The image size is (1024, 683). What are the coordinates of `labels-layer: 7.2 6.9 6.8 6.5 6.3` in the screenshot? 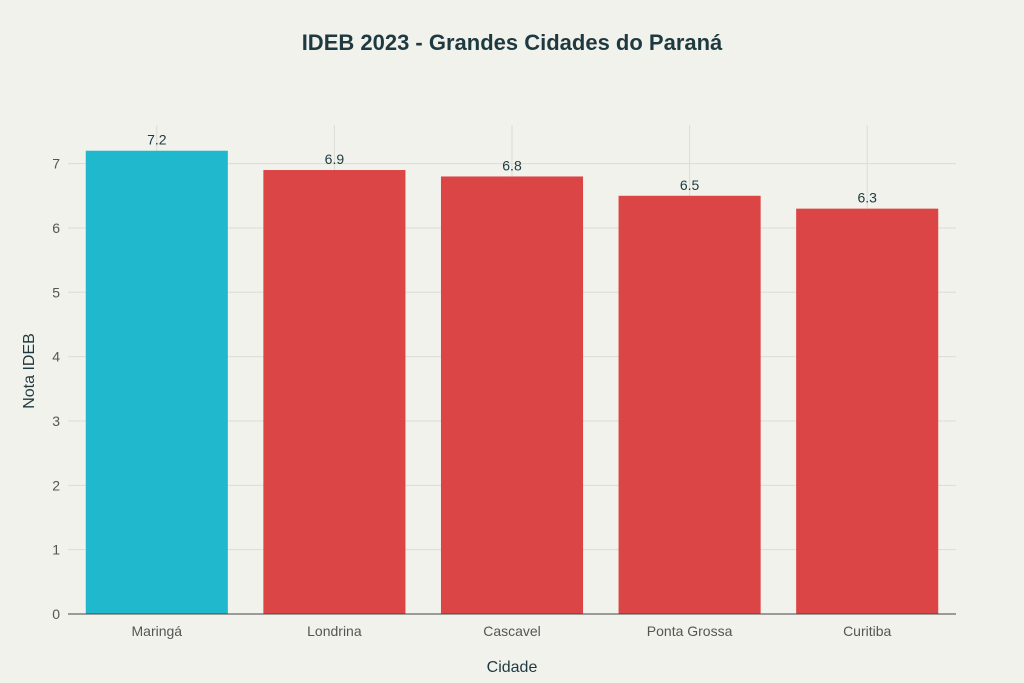 It's located at (512, 169).